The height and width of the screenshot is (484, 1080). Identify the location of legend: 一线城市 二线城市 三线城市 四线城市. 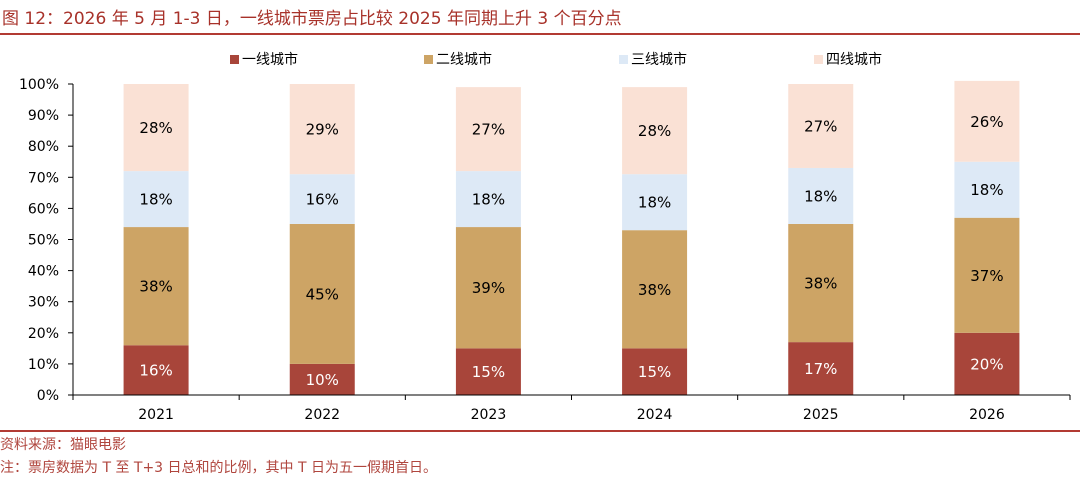
(556, 59).